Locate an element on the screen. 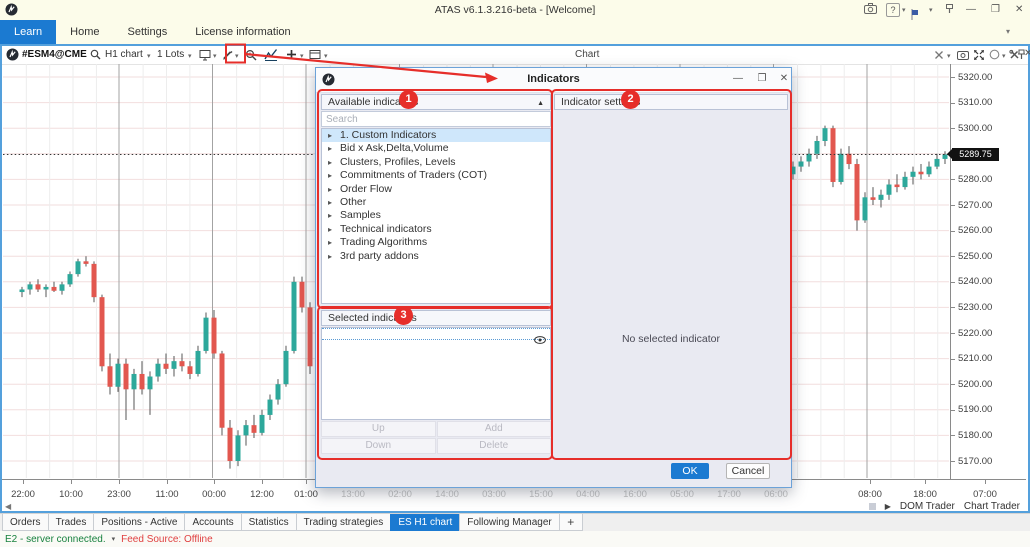 The width and height of the screenshot is (1030, 547). visibility-eye-icon is located at coordinates (540, 340).